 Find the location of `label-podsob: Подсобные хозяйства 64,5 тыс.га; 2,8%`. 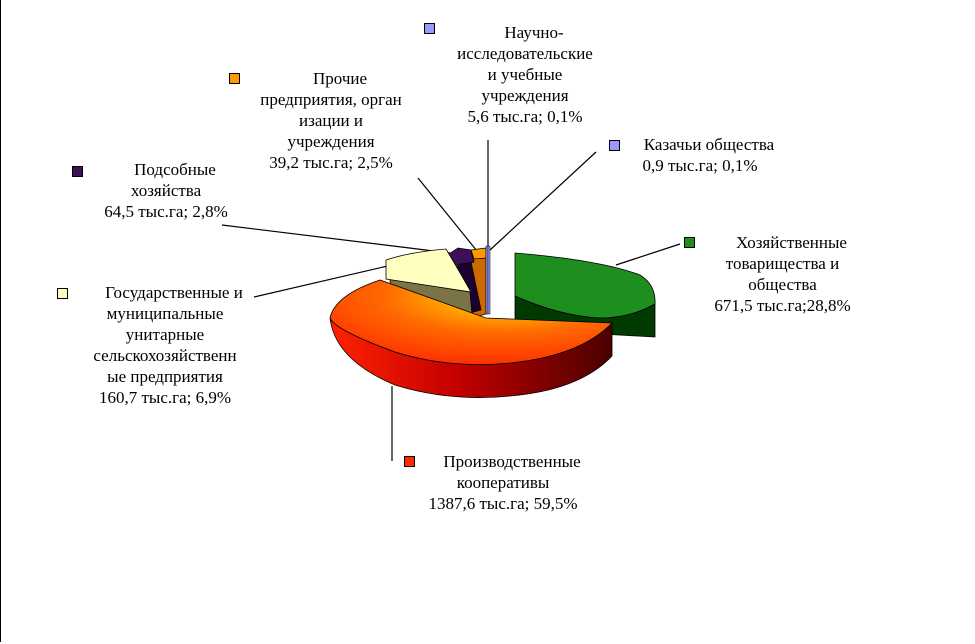

label-podsob: Подсобные хозяйства 64,5 тыс.га; 2,8% is located at coordinates (166, 190).